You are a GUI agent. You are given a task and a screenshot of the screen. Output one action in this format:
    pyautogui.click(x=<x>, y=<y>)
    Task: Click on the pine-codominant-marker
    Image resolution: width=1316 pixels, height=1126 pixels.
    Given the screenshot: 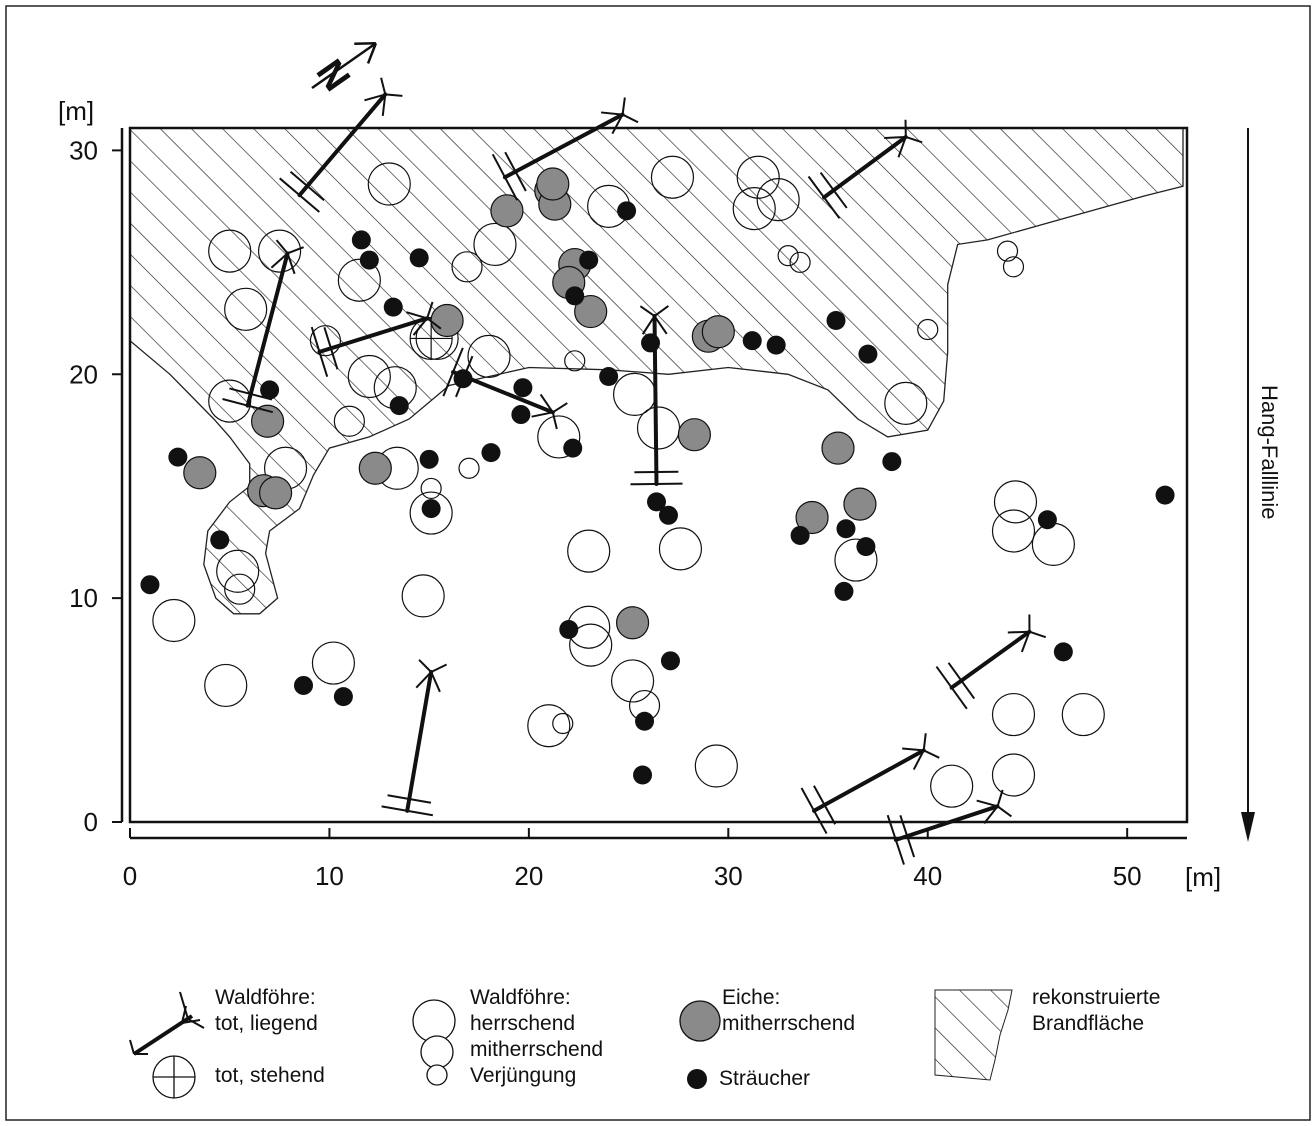 What is the action you would take?
    pyautogui.click(x=240, y=589)
    